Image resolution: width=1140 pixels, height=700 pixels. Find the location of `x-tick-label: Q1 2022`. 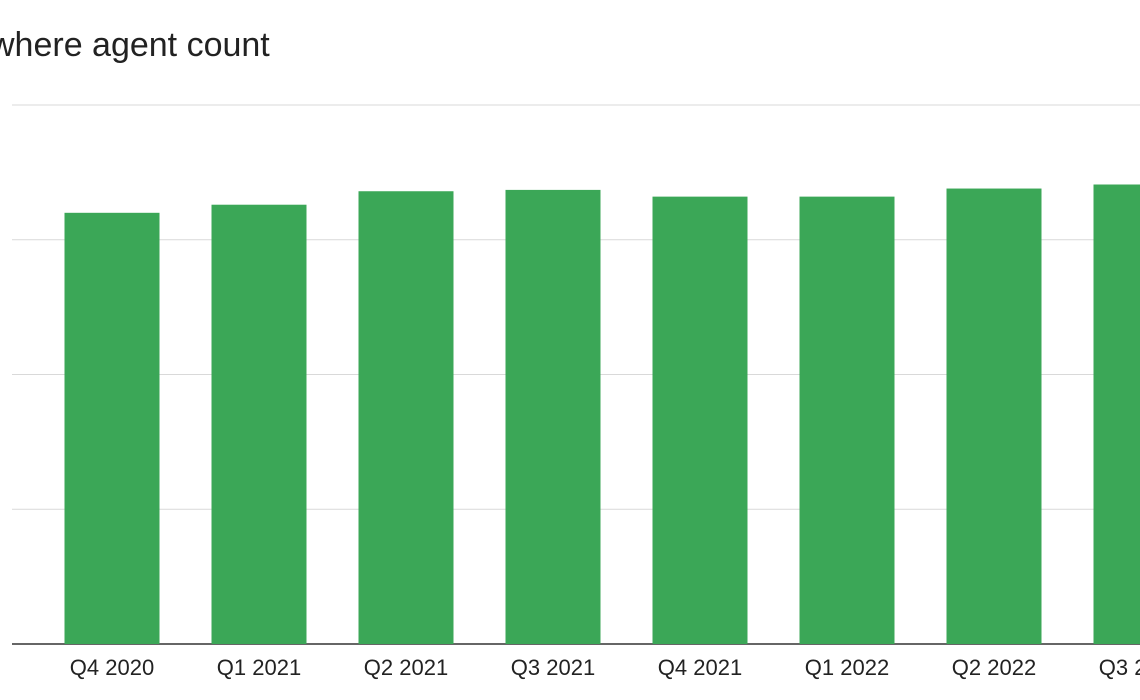

x-tick-label: Q1 2022 is located at coordinates (847, 667).